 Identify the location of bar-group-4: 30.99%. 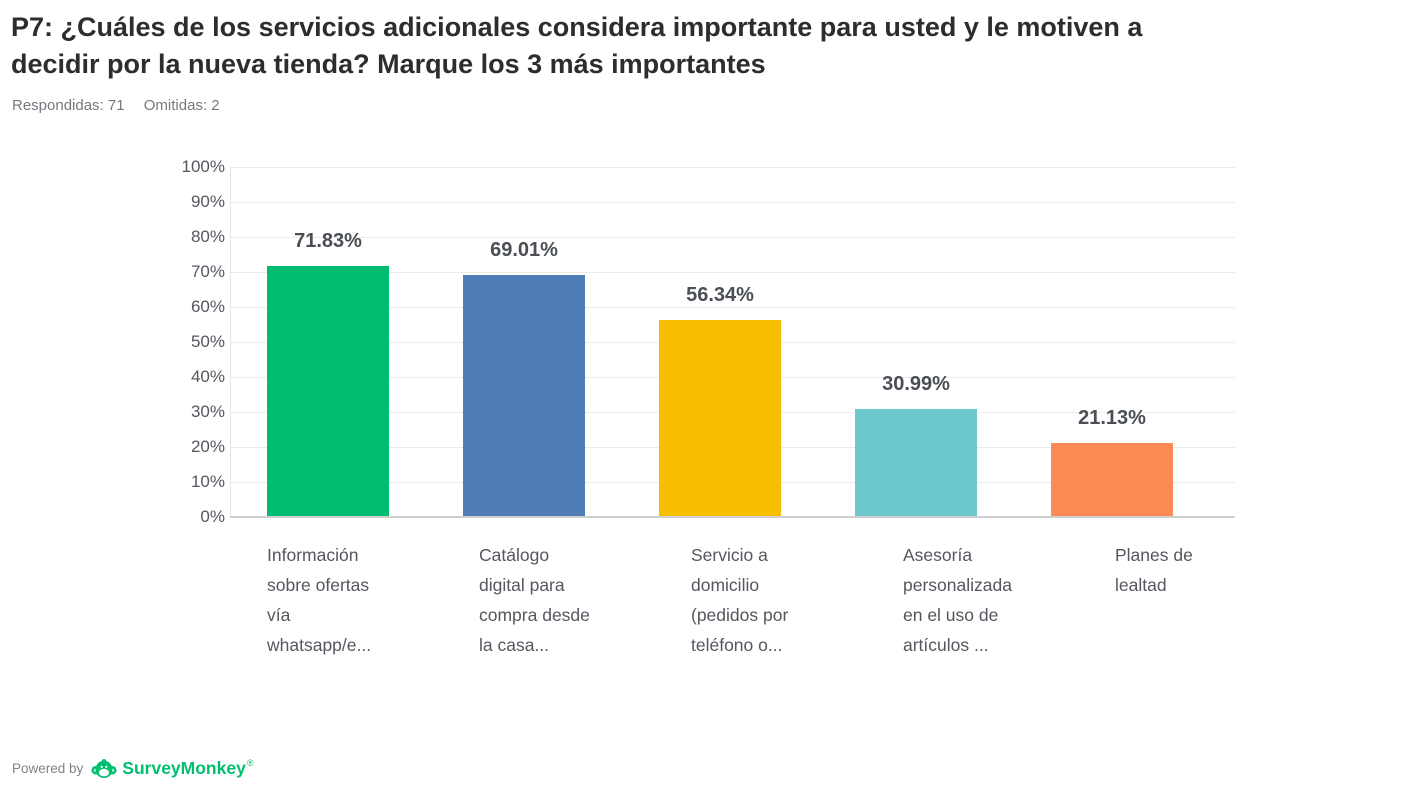
(916, 342).